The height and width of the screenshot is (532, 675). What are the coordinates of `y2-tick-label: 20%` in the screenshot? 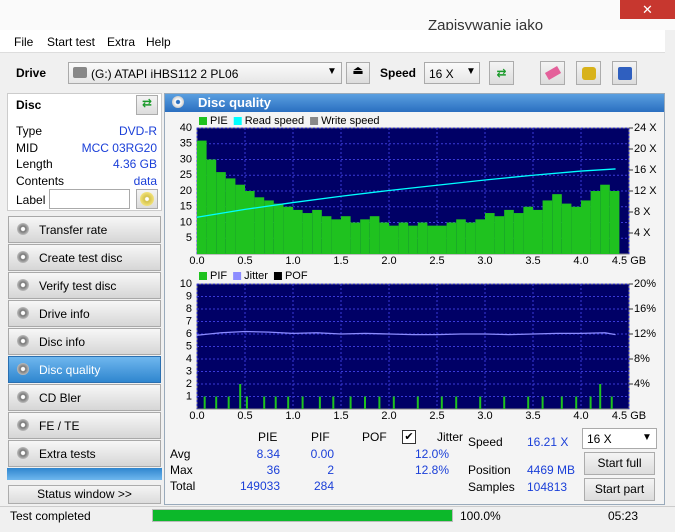 It's located at (645, 284).